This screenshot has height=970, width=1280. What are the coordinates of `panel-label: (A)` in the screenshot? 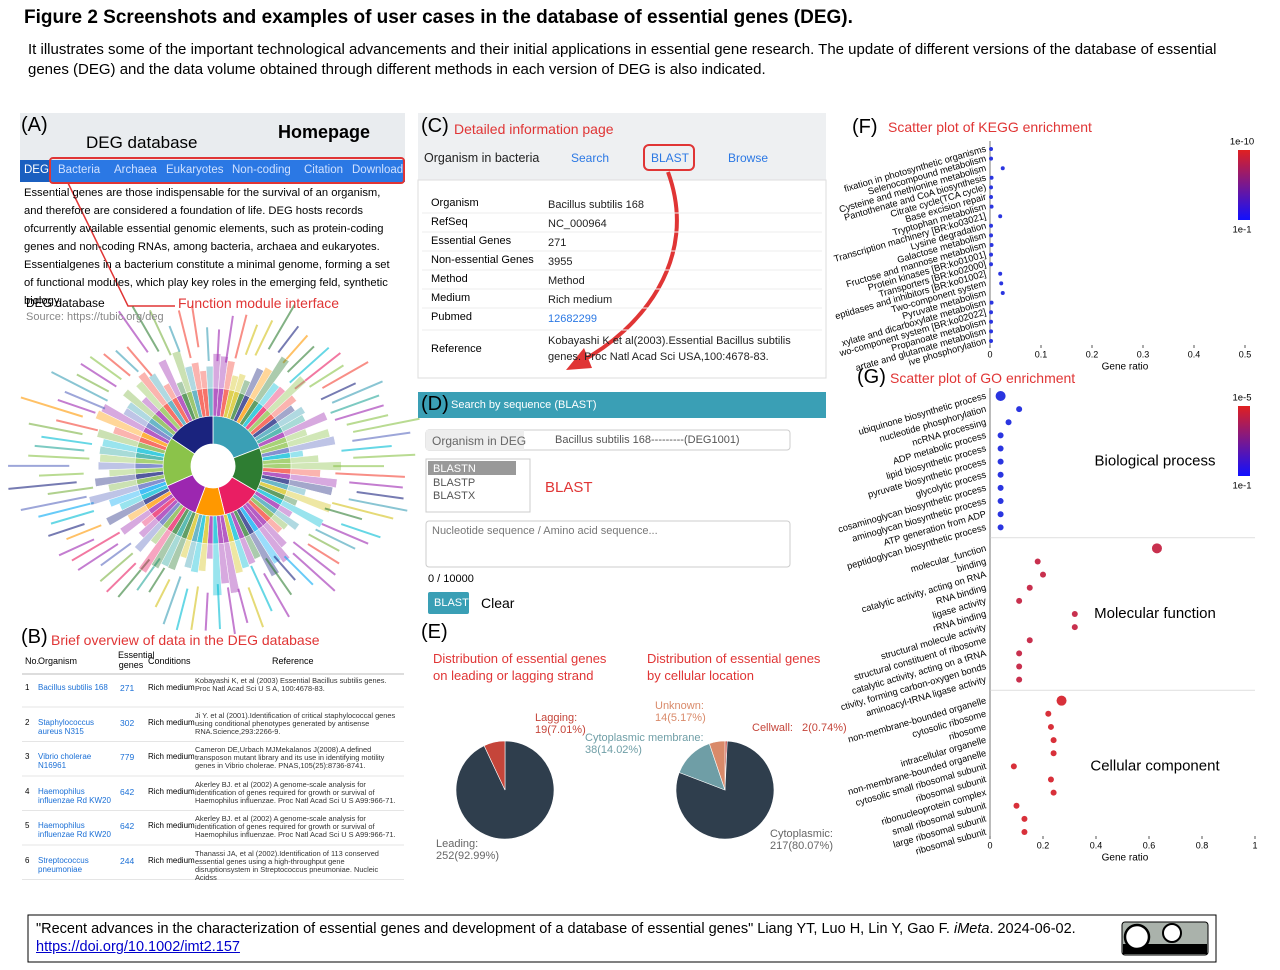 It's located at (34, 125).